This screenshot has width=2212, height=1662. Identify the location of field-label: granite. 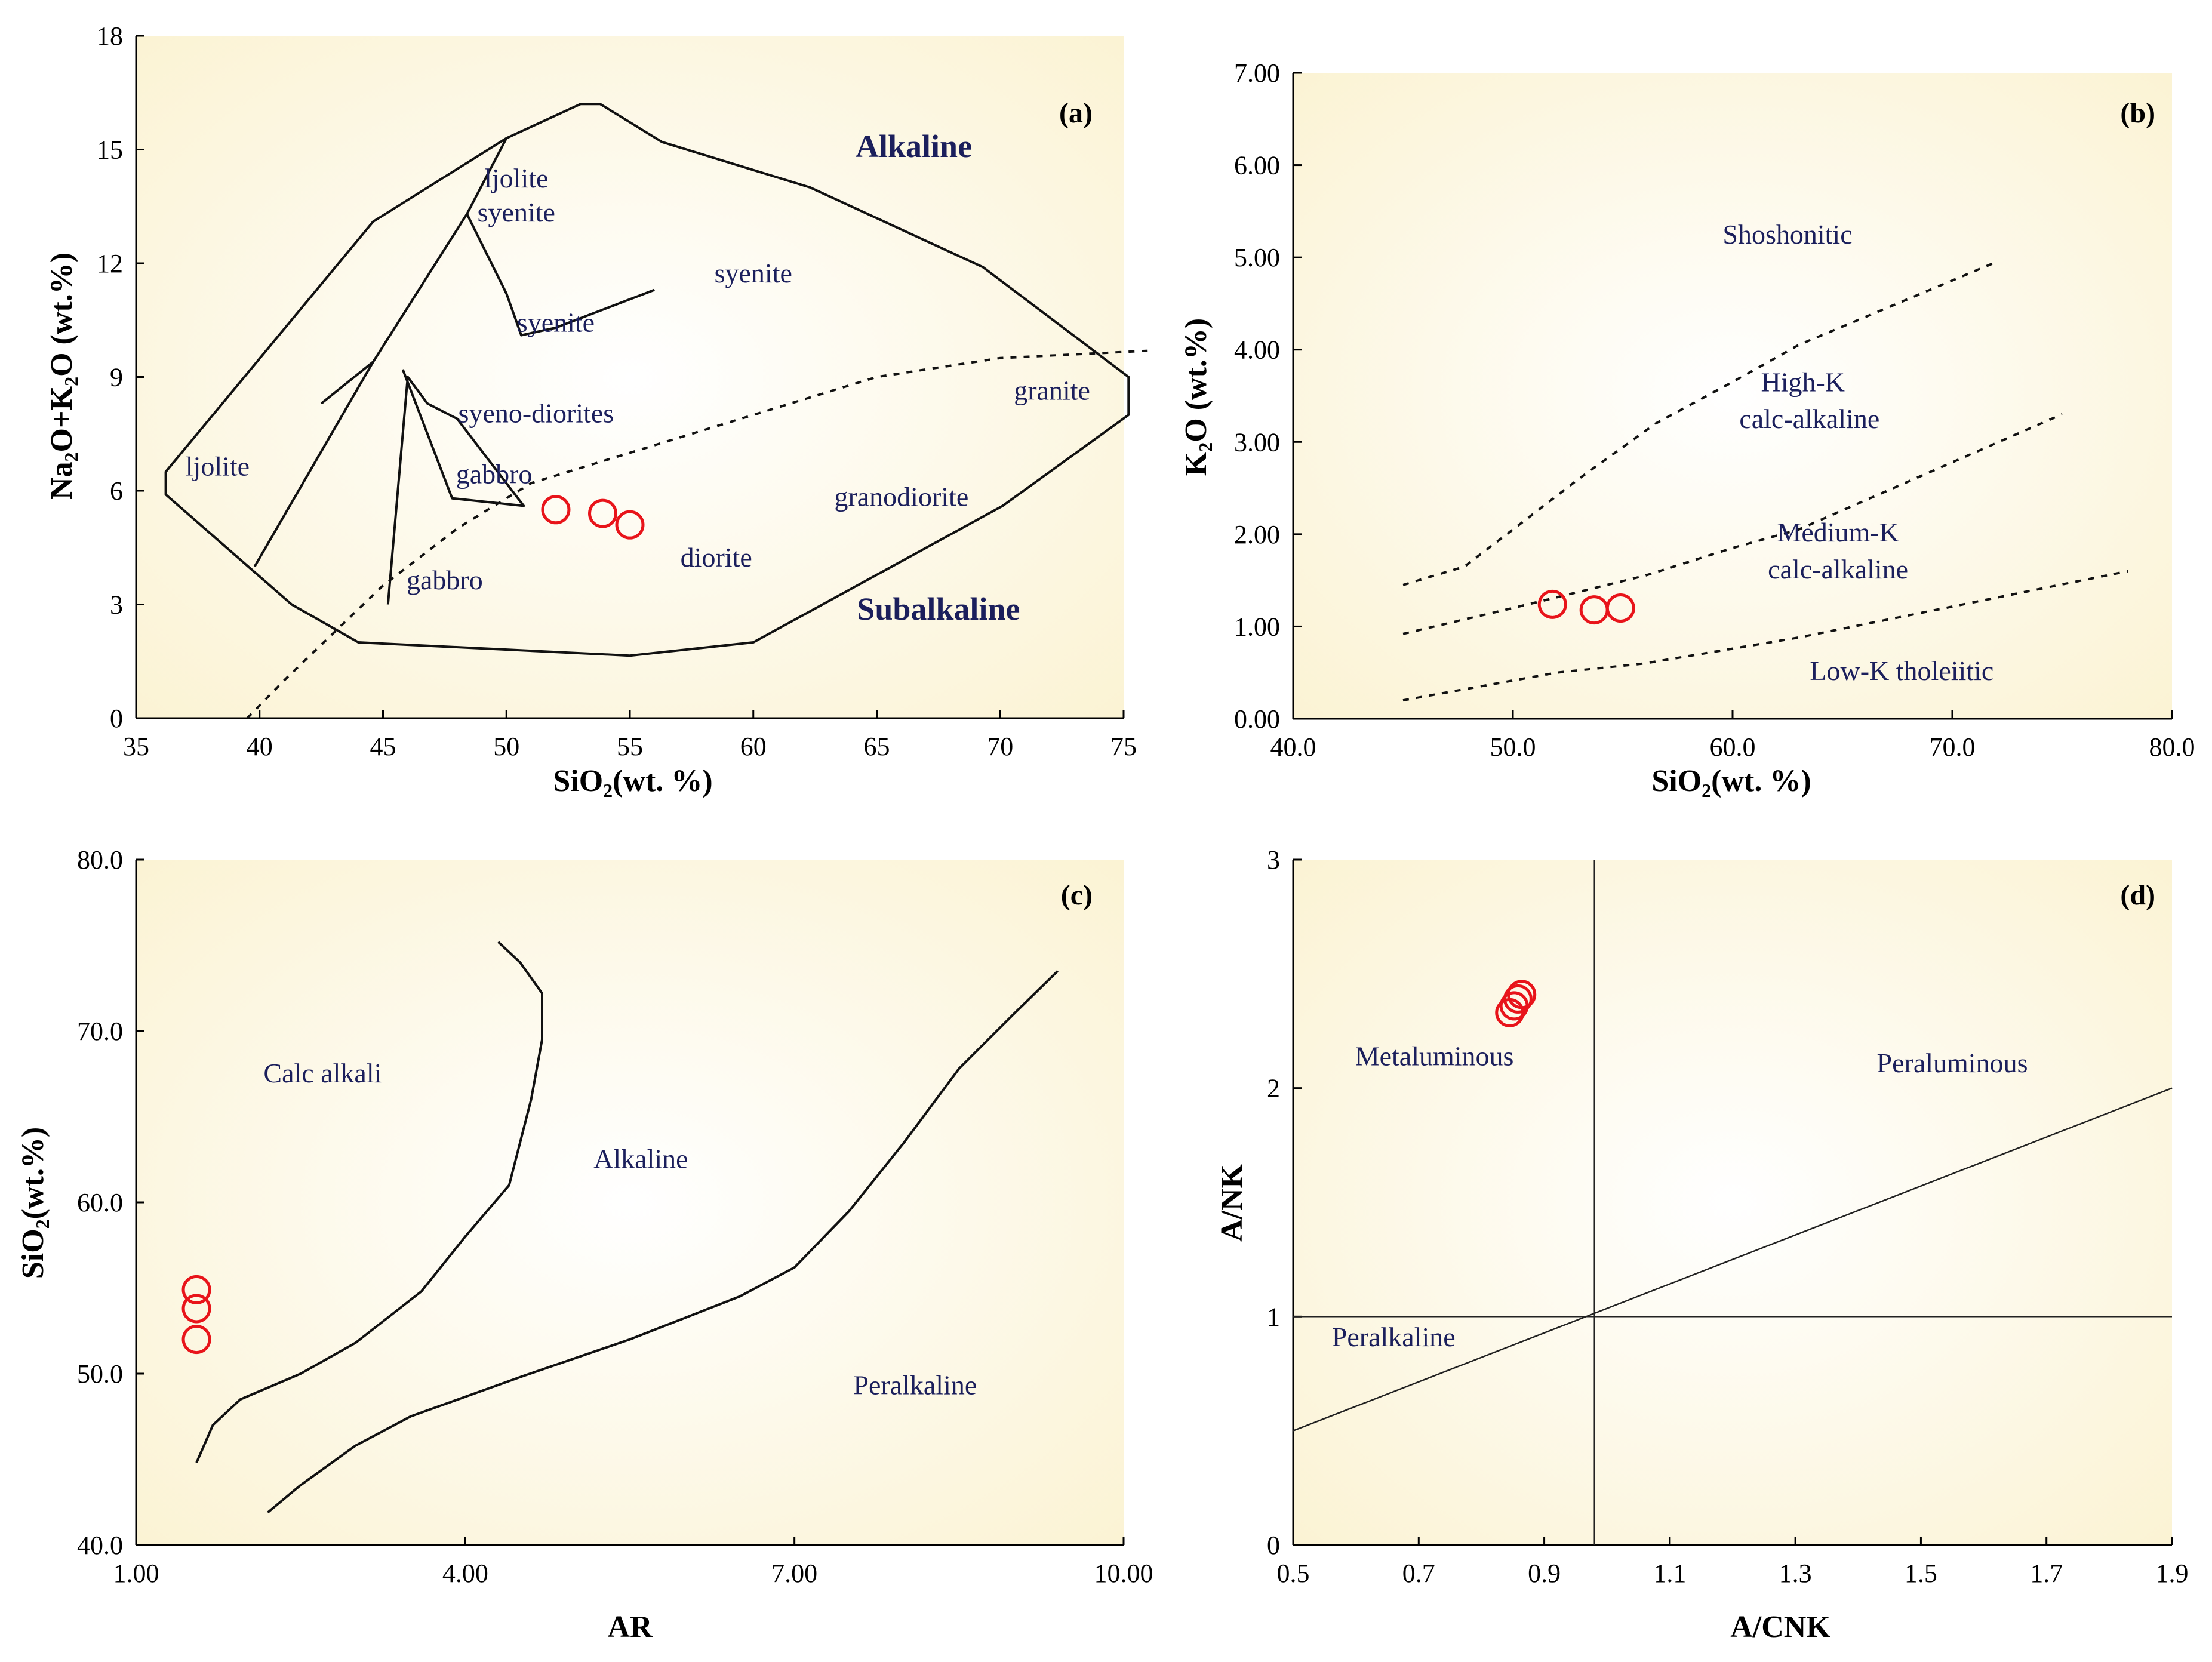
(1052, 391).